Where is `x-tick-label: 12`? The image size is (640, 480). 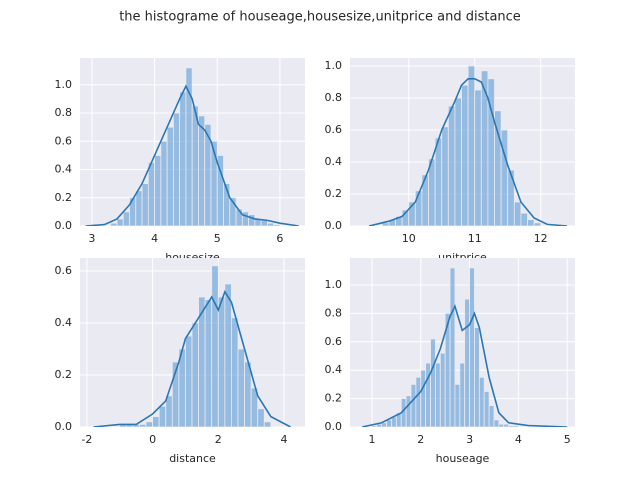
x-tick-label: 12 is located at coordinates (541, 238).